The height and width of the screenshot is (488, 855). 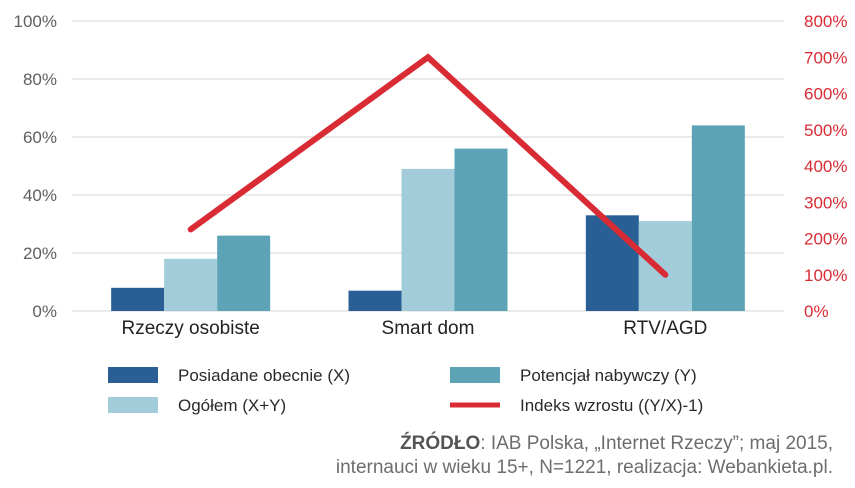 I want to click on right-tick-label: 800%, so click(x=825, y=21).